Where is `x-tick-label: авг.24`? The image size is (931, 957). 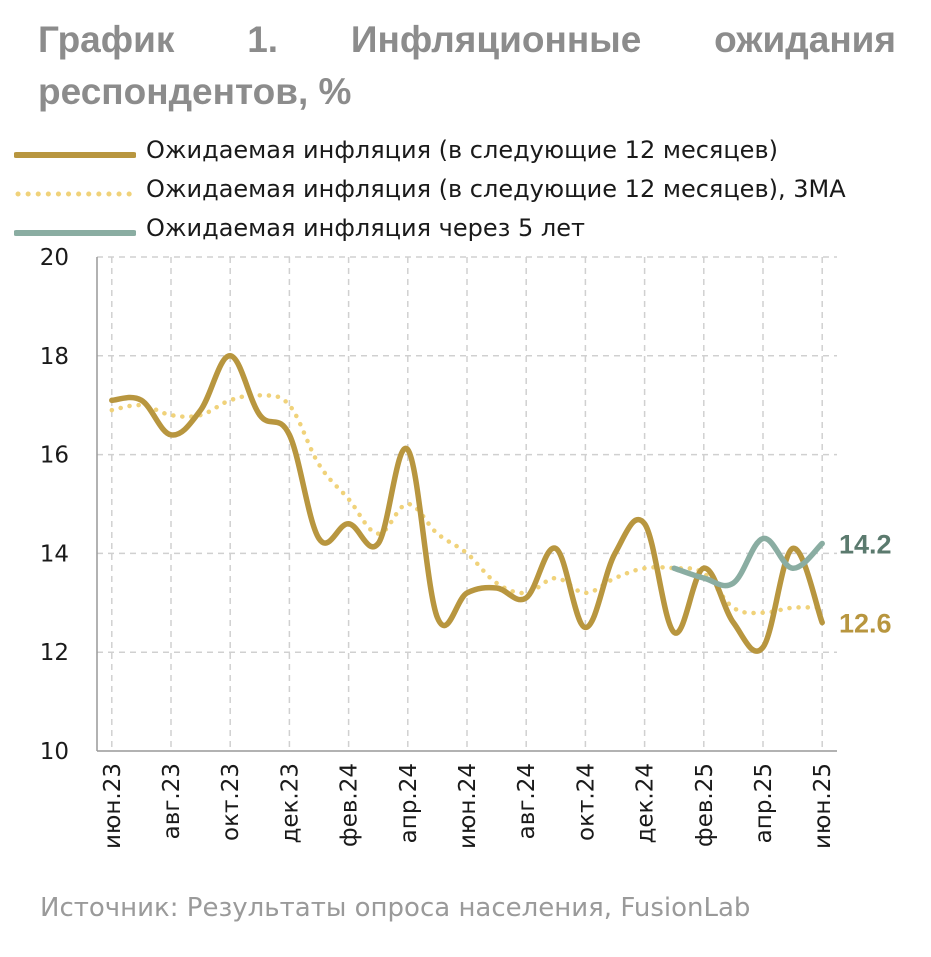
x-tick-label: авг.24 is located at coordinates (527, 801).